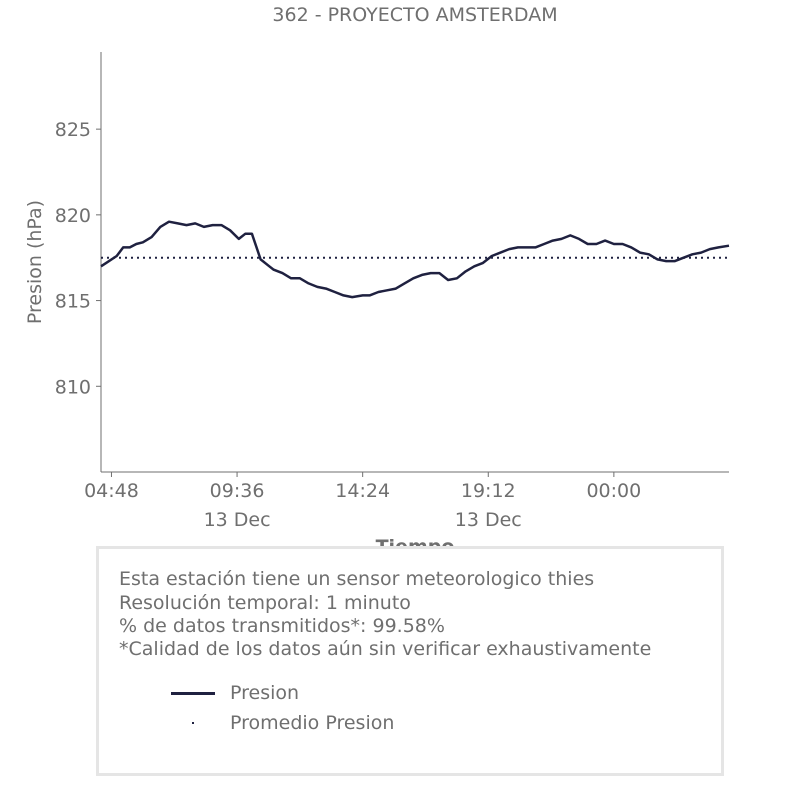  I want to click on x-tick-label: 09:36, so click(237, 491).